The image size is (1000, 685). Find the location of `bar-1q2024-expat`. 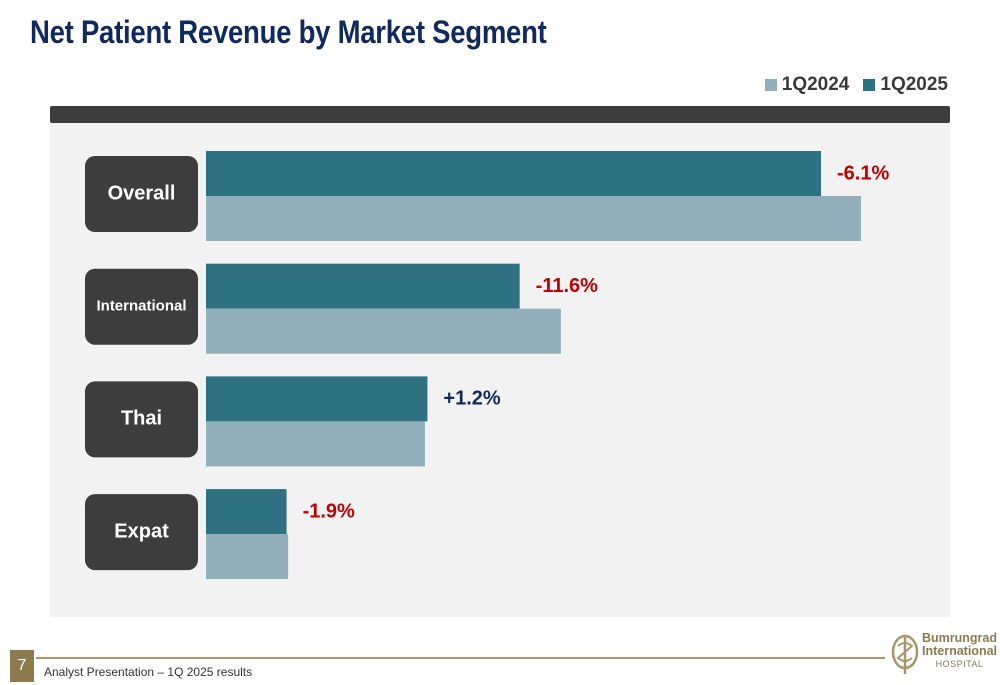

bar-1q2024-expat is located at coordinates (247, 557).